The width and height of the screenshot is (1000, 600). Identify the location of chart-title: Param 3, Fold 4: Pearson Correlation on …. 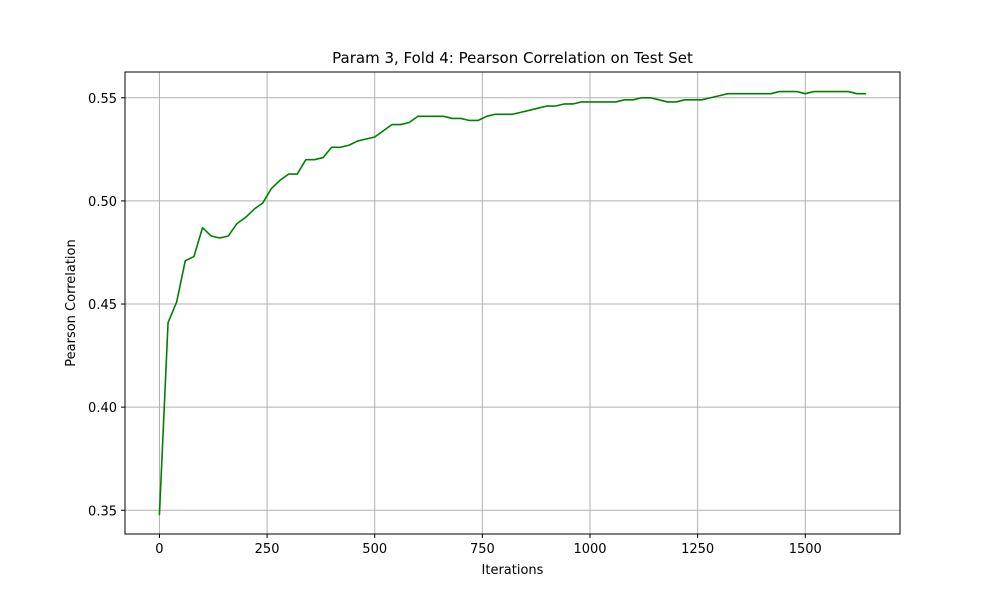
(512, 58).